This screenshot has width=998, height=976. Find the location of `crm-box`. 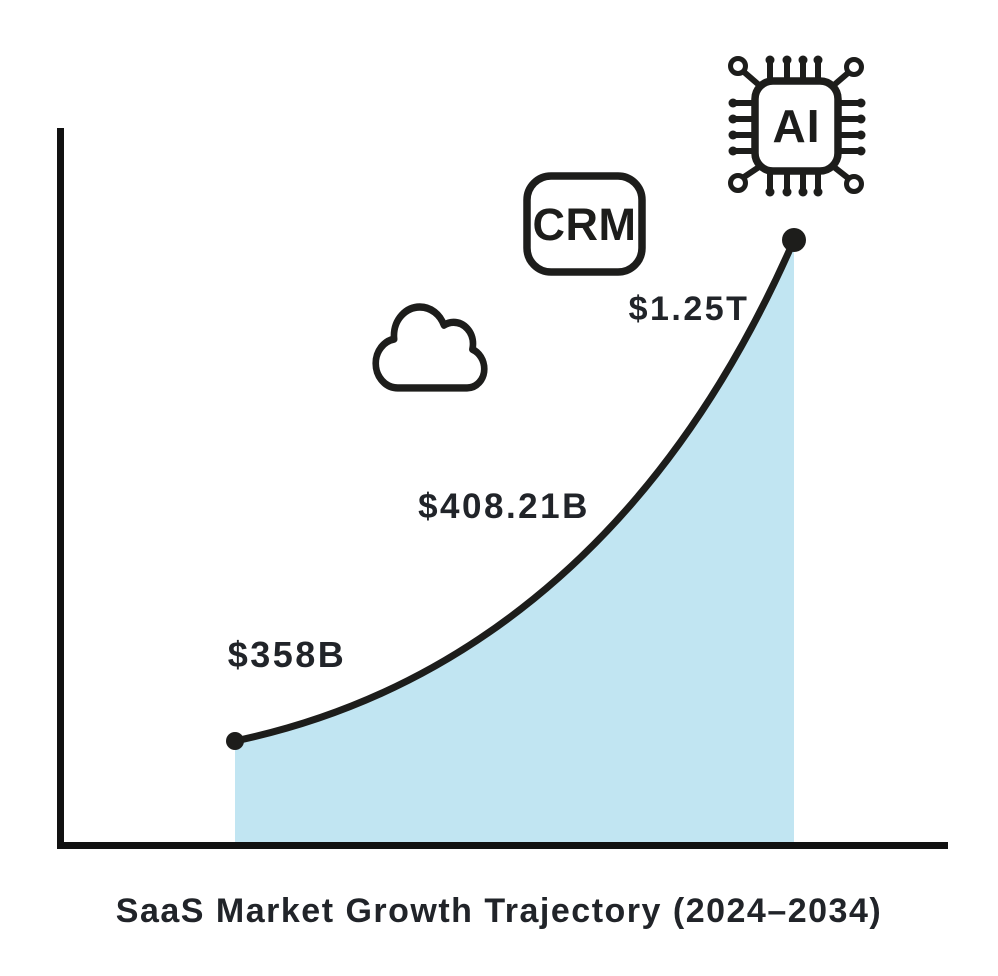

crm-box is located at coordinates (584, 224).